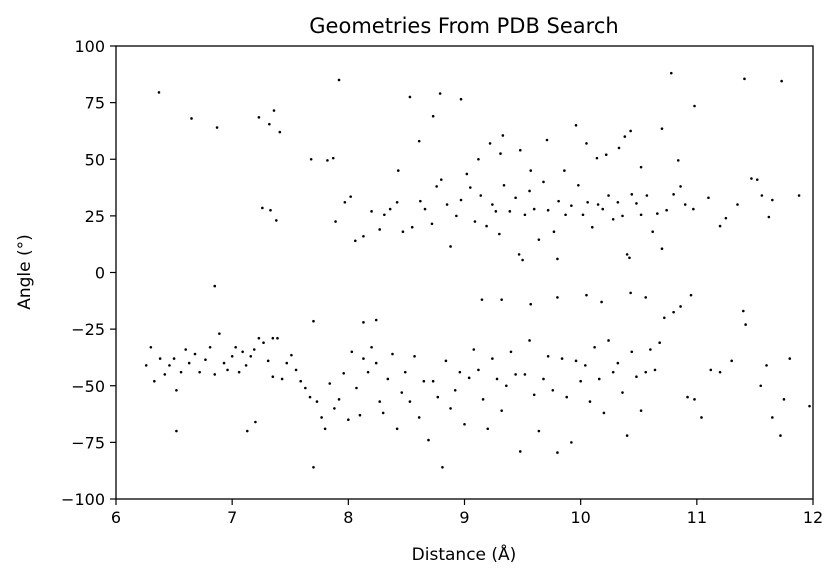  I want to click on y-axis-label: Angle (°), so click(25, 272).